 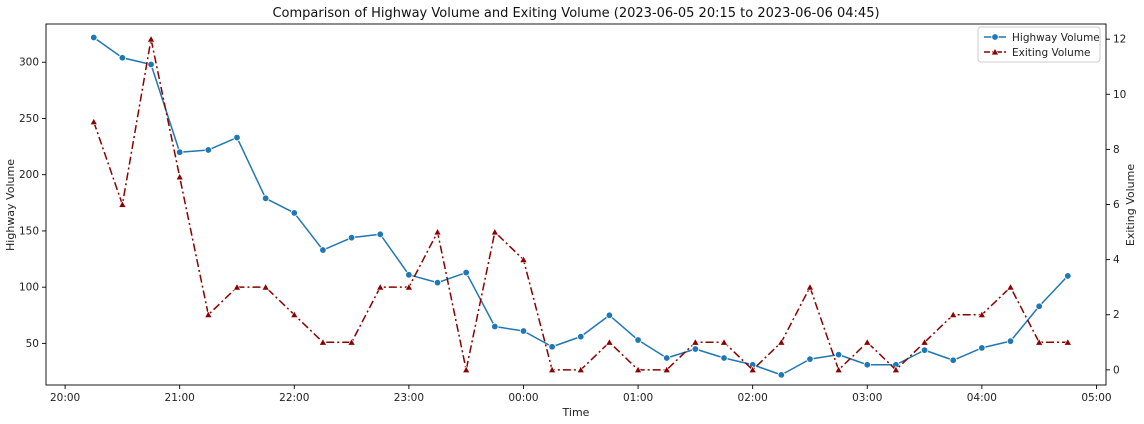 I want to click on y-axis-right: 0 2 4 6 8 10 12, so click(x=1116, y=205).